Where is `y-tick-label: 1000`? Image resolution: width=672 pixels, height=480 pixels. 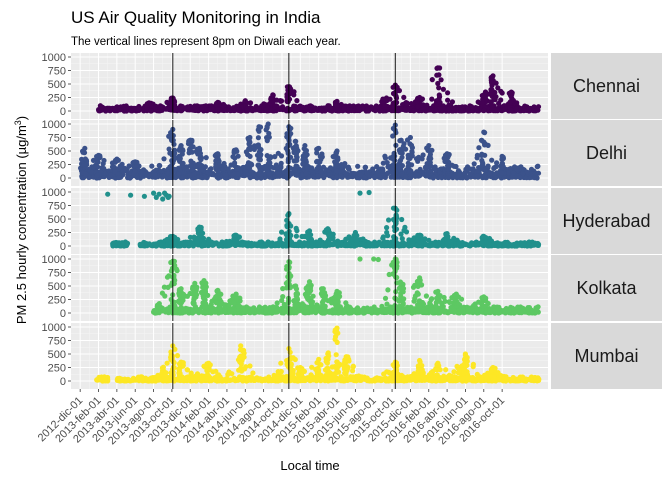
y-tick-label: 1000 is located at coordinates (54, 260).